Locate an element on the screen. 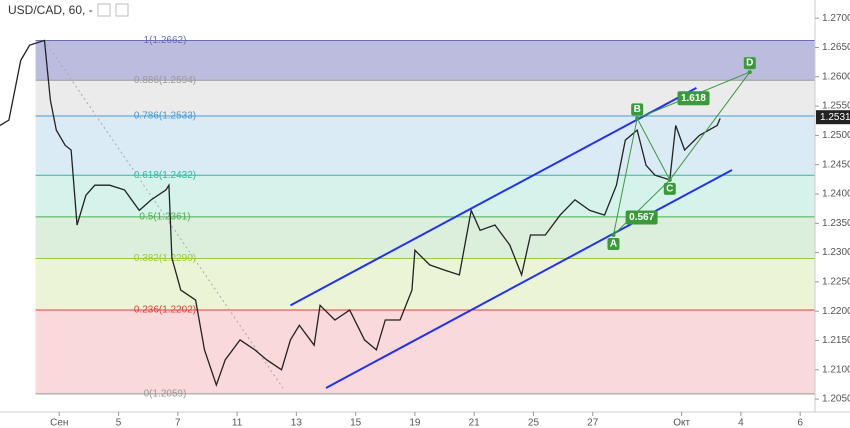 The height and width of the screenshot is (428, 850). y-tick-label: 1.2200 is located at coordinates (836, 311).